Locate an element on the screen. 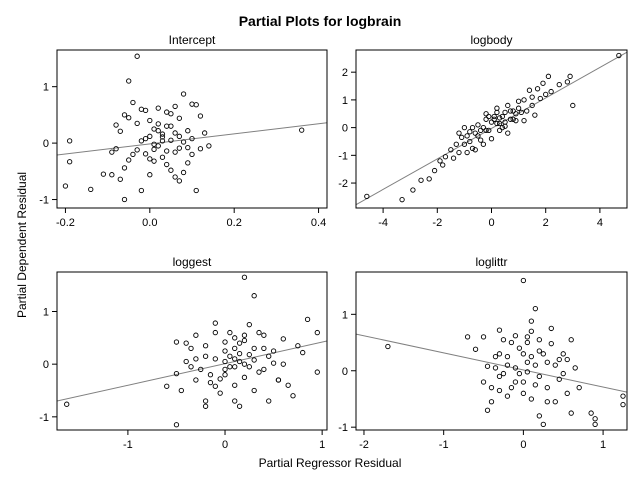 The width and height of the screenshot is (640, 480). x-tick-label: -2 is located at coordinates (437, 223).